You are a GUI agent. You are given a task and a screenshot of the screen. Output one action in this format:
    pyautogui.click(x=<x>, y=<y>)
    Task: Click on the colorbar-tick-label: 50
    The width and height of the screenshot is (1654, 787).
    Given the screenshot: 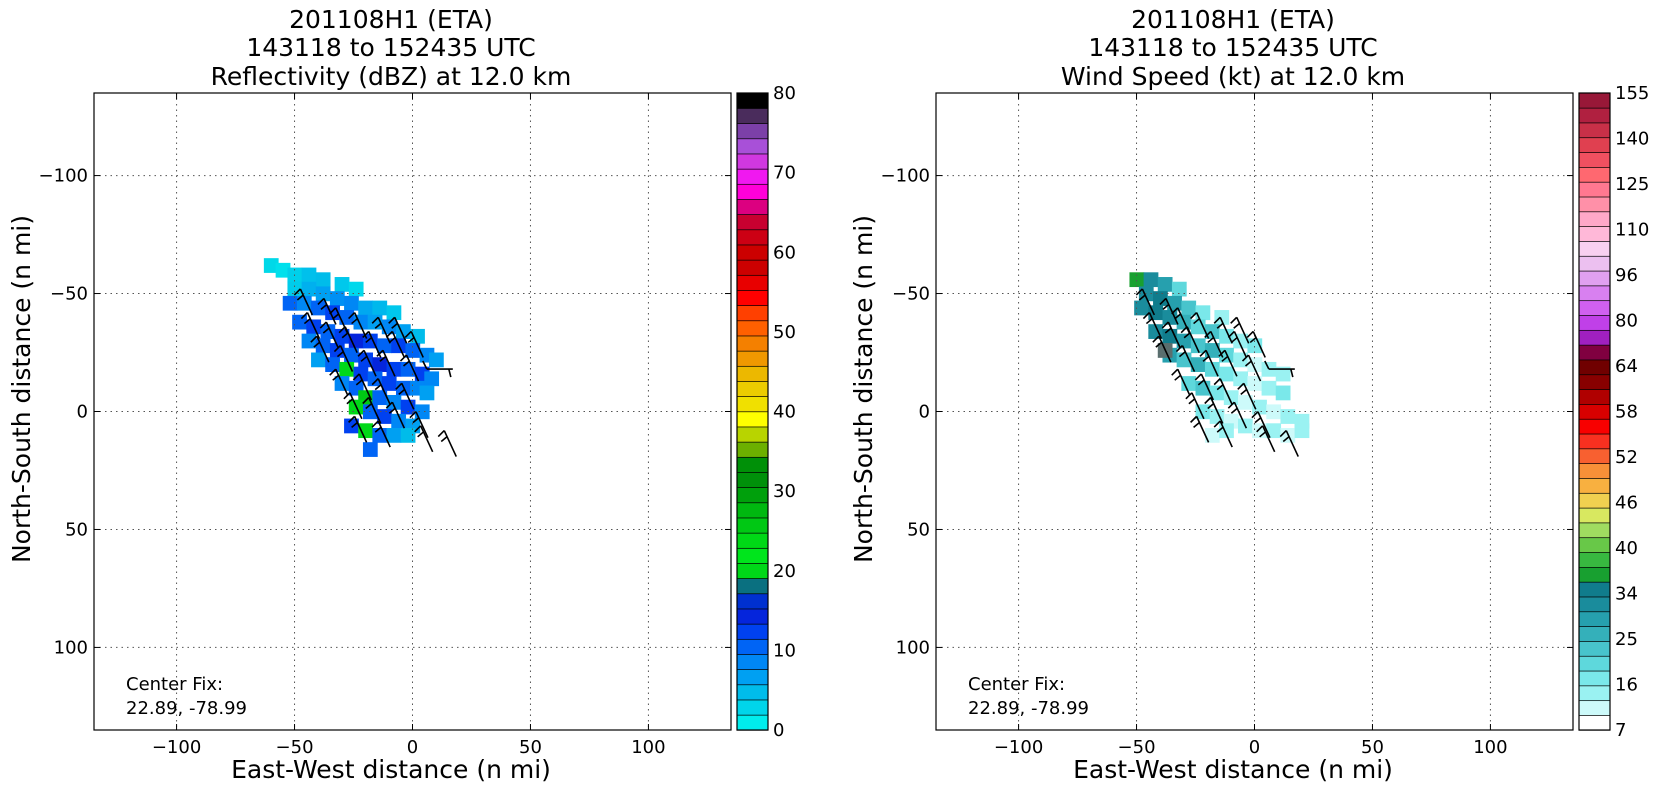 What is the action you would take?
    pyautogui.click(x=784, y=332)
    